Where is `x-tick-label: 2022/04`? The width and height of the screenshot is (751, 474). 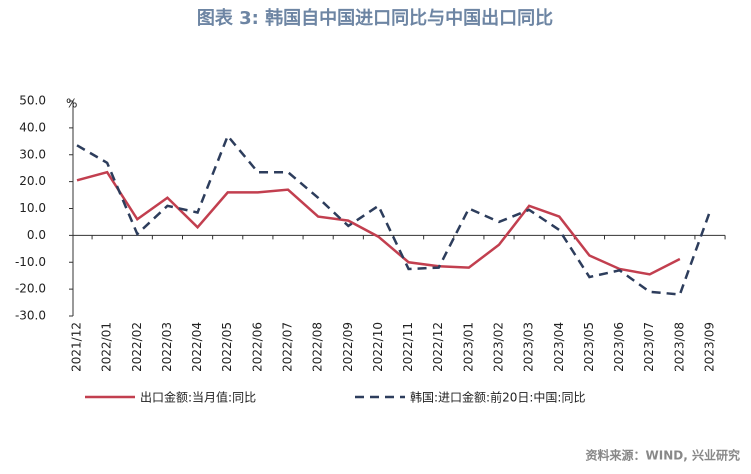
x-tick-label: 2022/04 is located at coordinates (197, 347).